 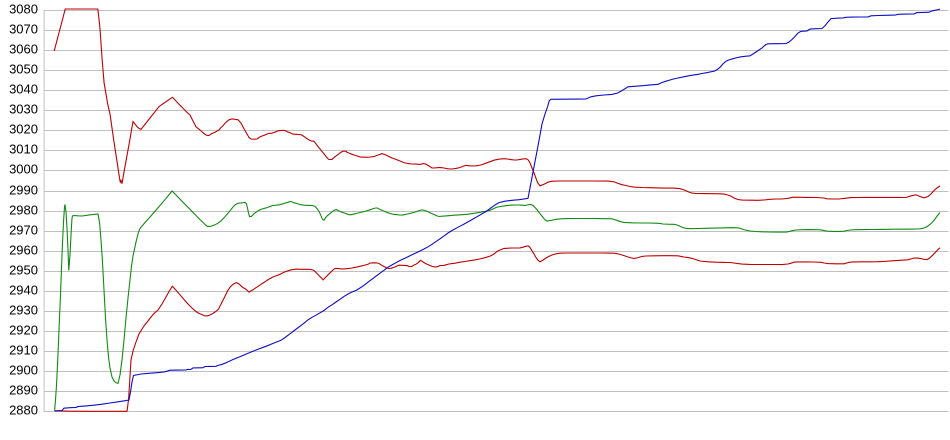 I want to click on svg-text: 2960, so click(x=23, y=249).